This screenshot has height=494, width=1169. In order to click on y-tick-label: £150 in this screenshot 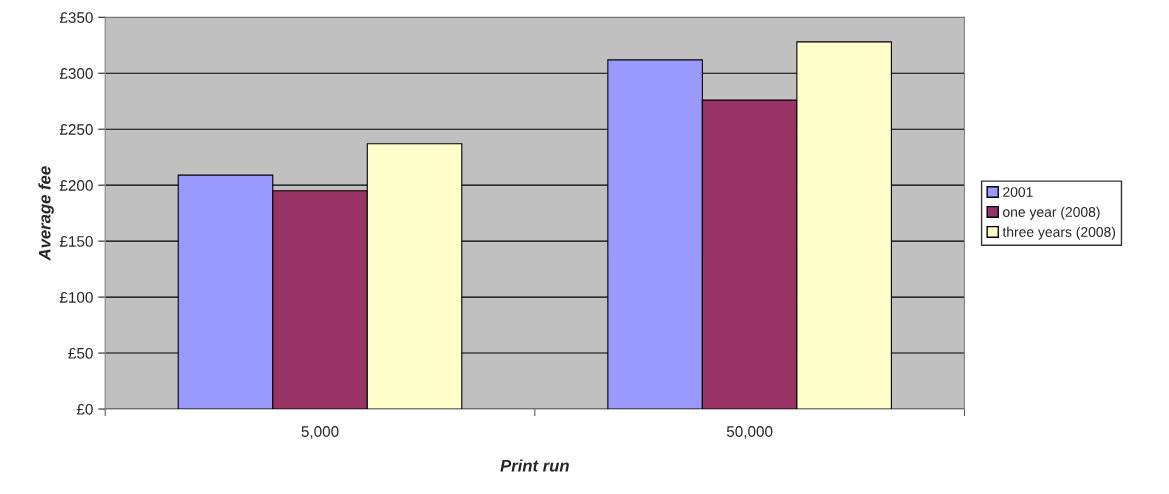, I will do `click(76, 241)`.